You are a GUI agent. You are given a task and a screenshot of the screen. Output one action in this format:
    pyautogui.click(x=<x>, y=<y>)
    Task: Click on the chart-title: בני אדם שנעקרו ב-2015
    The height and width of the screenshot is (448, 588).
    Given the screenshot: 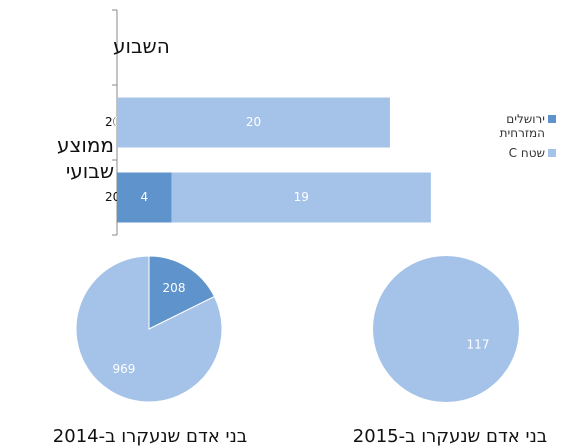 What is the action you would take?
    pyautogui.click(x=450, y=436)
    